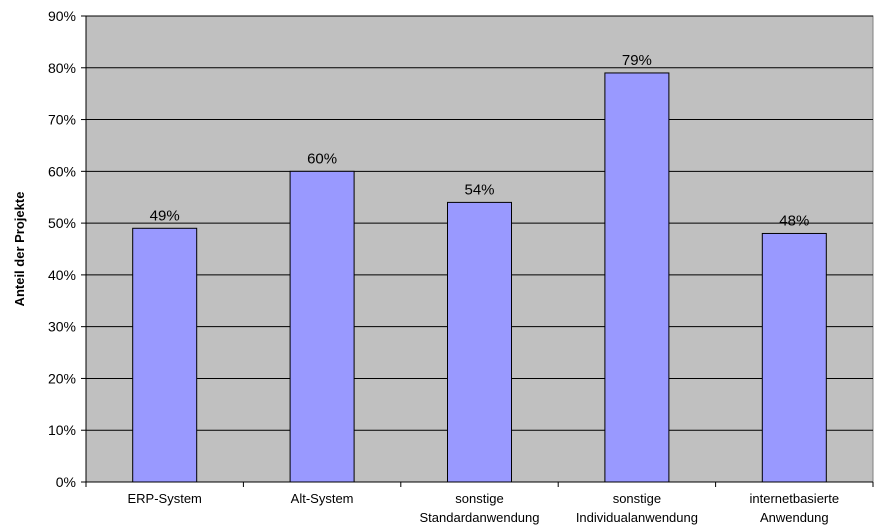 The height and width of the screenshot is (532, 878). Describe the element at coordinates (62, 378) in the screenshot. I see `y-tick-label: 20%` at that location.